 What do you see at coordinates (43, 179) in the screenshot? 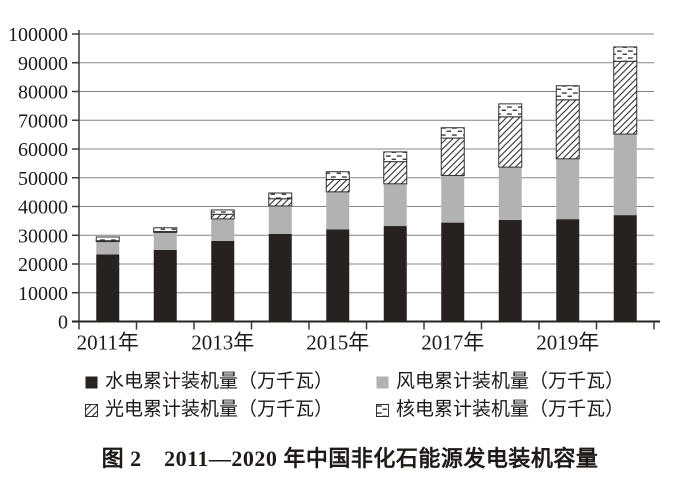
I see `y-tick-label: 50000` at bounding box center [43, 179].